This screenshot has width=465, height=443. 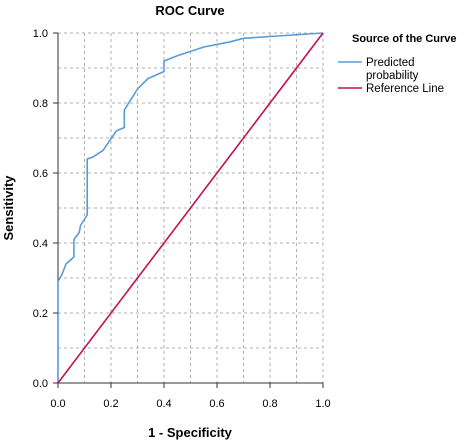 What do you see at coordinates (216, 404) in the screenshot?
I see `x-tick-label: 0.6` at bounding box center [216, 404].